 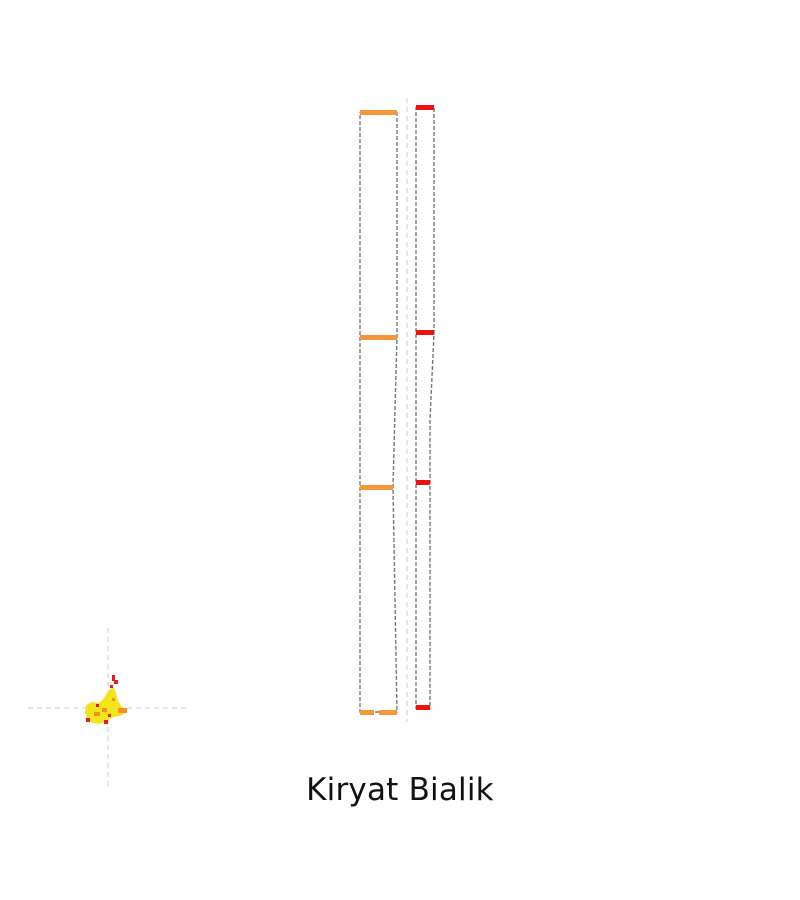 I want to click on locator-inset, so click(x=108, y=708).